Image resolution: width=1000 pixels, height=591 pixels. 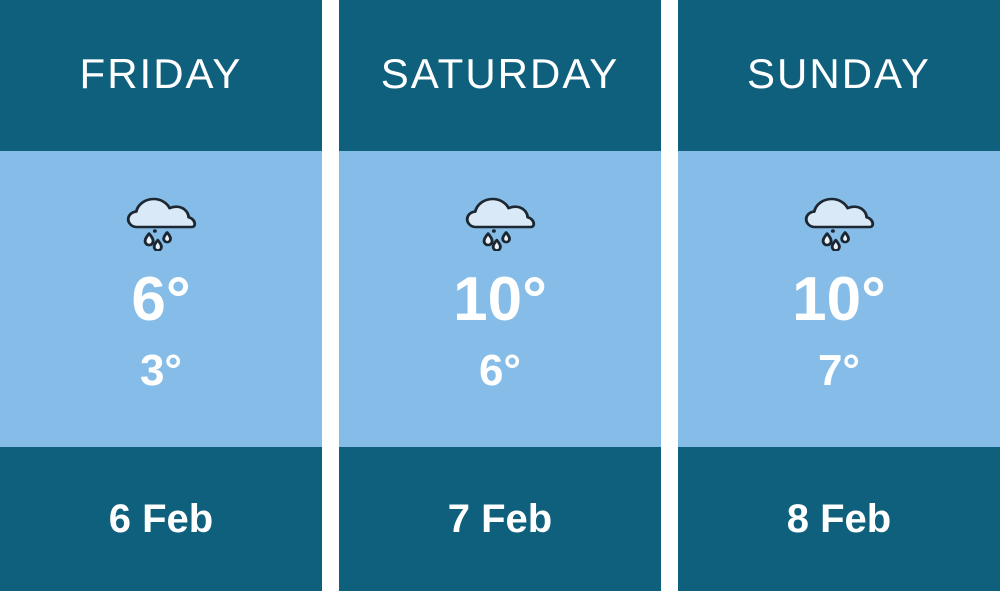 I want to click on high-temperature: 6°, so click(x=161, y=299).